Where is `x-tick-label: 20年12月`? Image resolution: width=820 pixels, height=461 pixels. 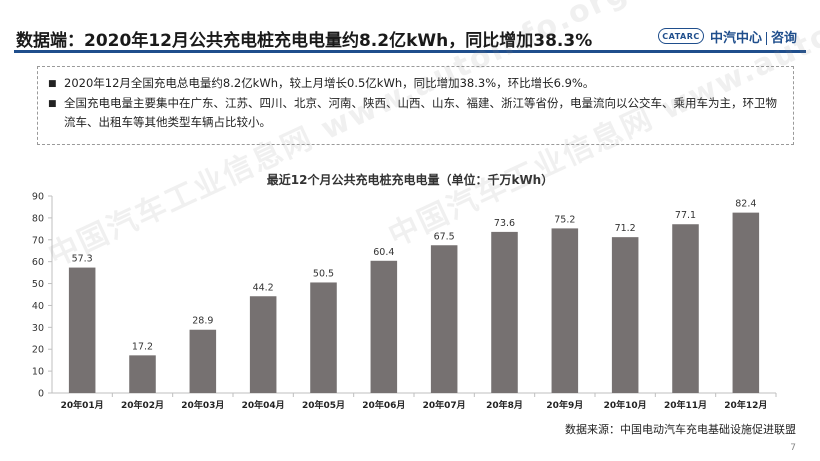 x-tick-label: 20年12月 is located at coordinates (745, 405).